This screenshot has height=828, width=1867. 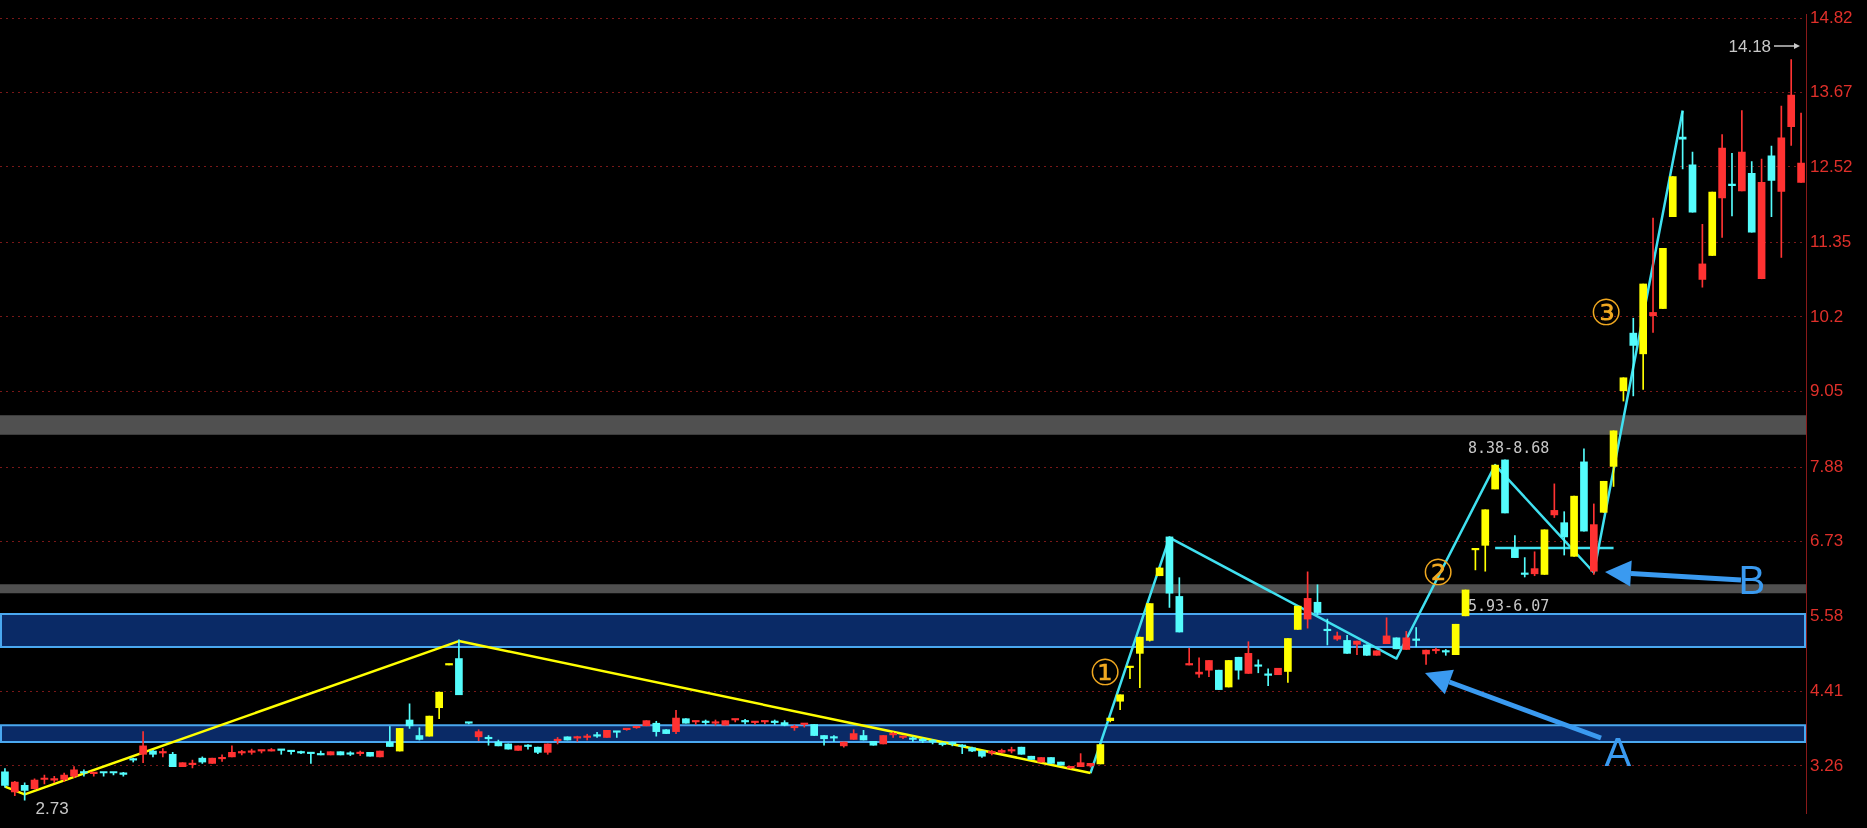 I want to click on band-label: 8.38-8.68, so click(x=1509, y=447).